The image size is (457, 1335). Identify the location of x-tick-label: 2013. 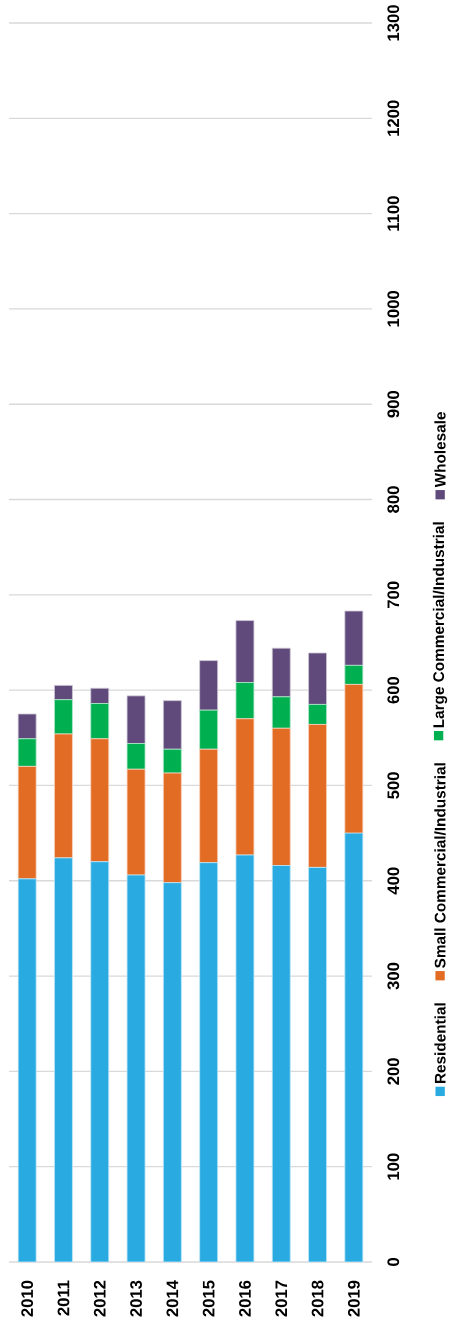
(136, 1298).